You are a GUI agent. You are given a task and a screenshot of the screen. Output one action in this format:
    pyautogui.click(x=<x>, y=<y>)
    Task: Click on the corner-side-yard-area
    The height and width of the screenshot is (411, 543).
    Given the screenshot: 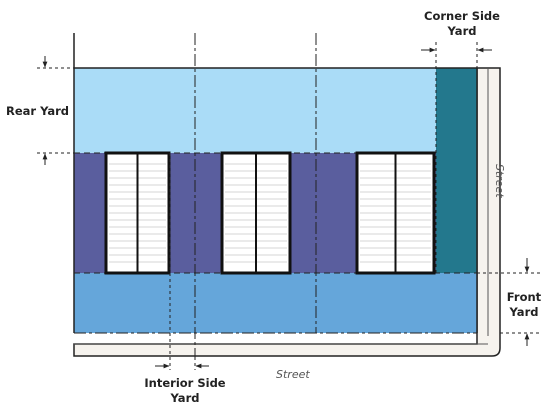 What is the action you would take?
    pyautogui.click(x=456, y=170)
    